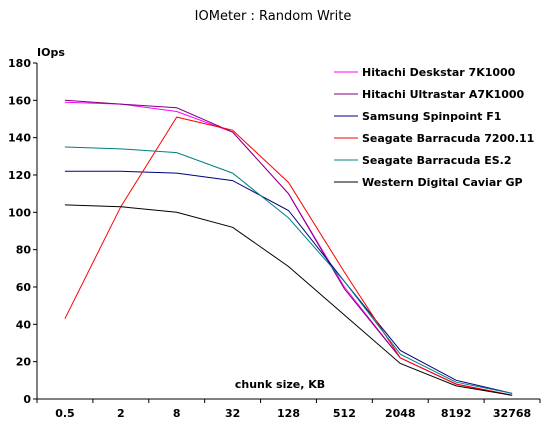 This screenshot has height=431, width=546. Describe the element at coordinates (344, 413) in the screenshot. I see `x-tick-label: 512` at that location.